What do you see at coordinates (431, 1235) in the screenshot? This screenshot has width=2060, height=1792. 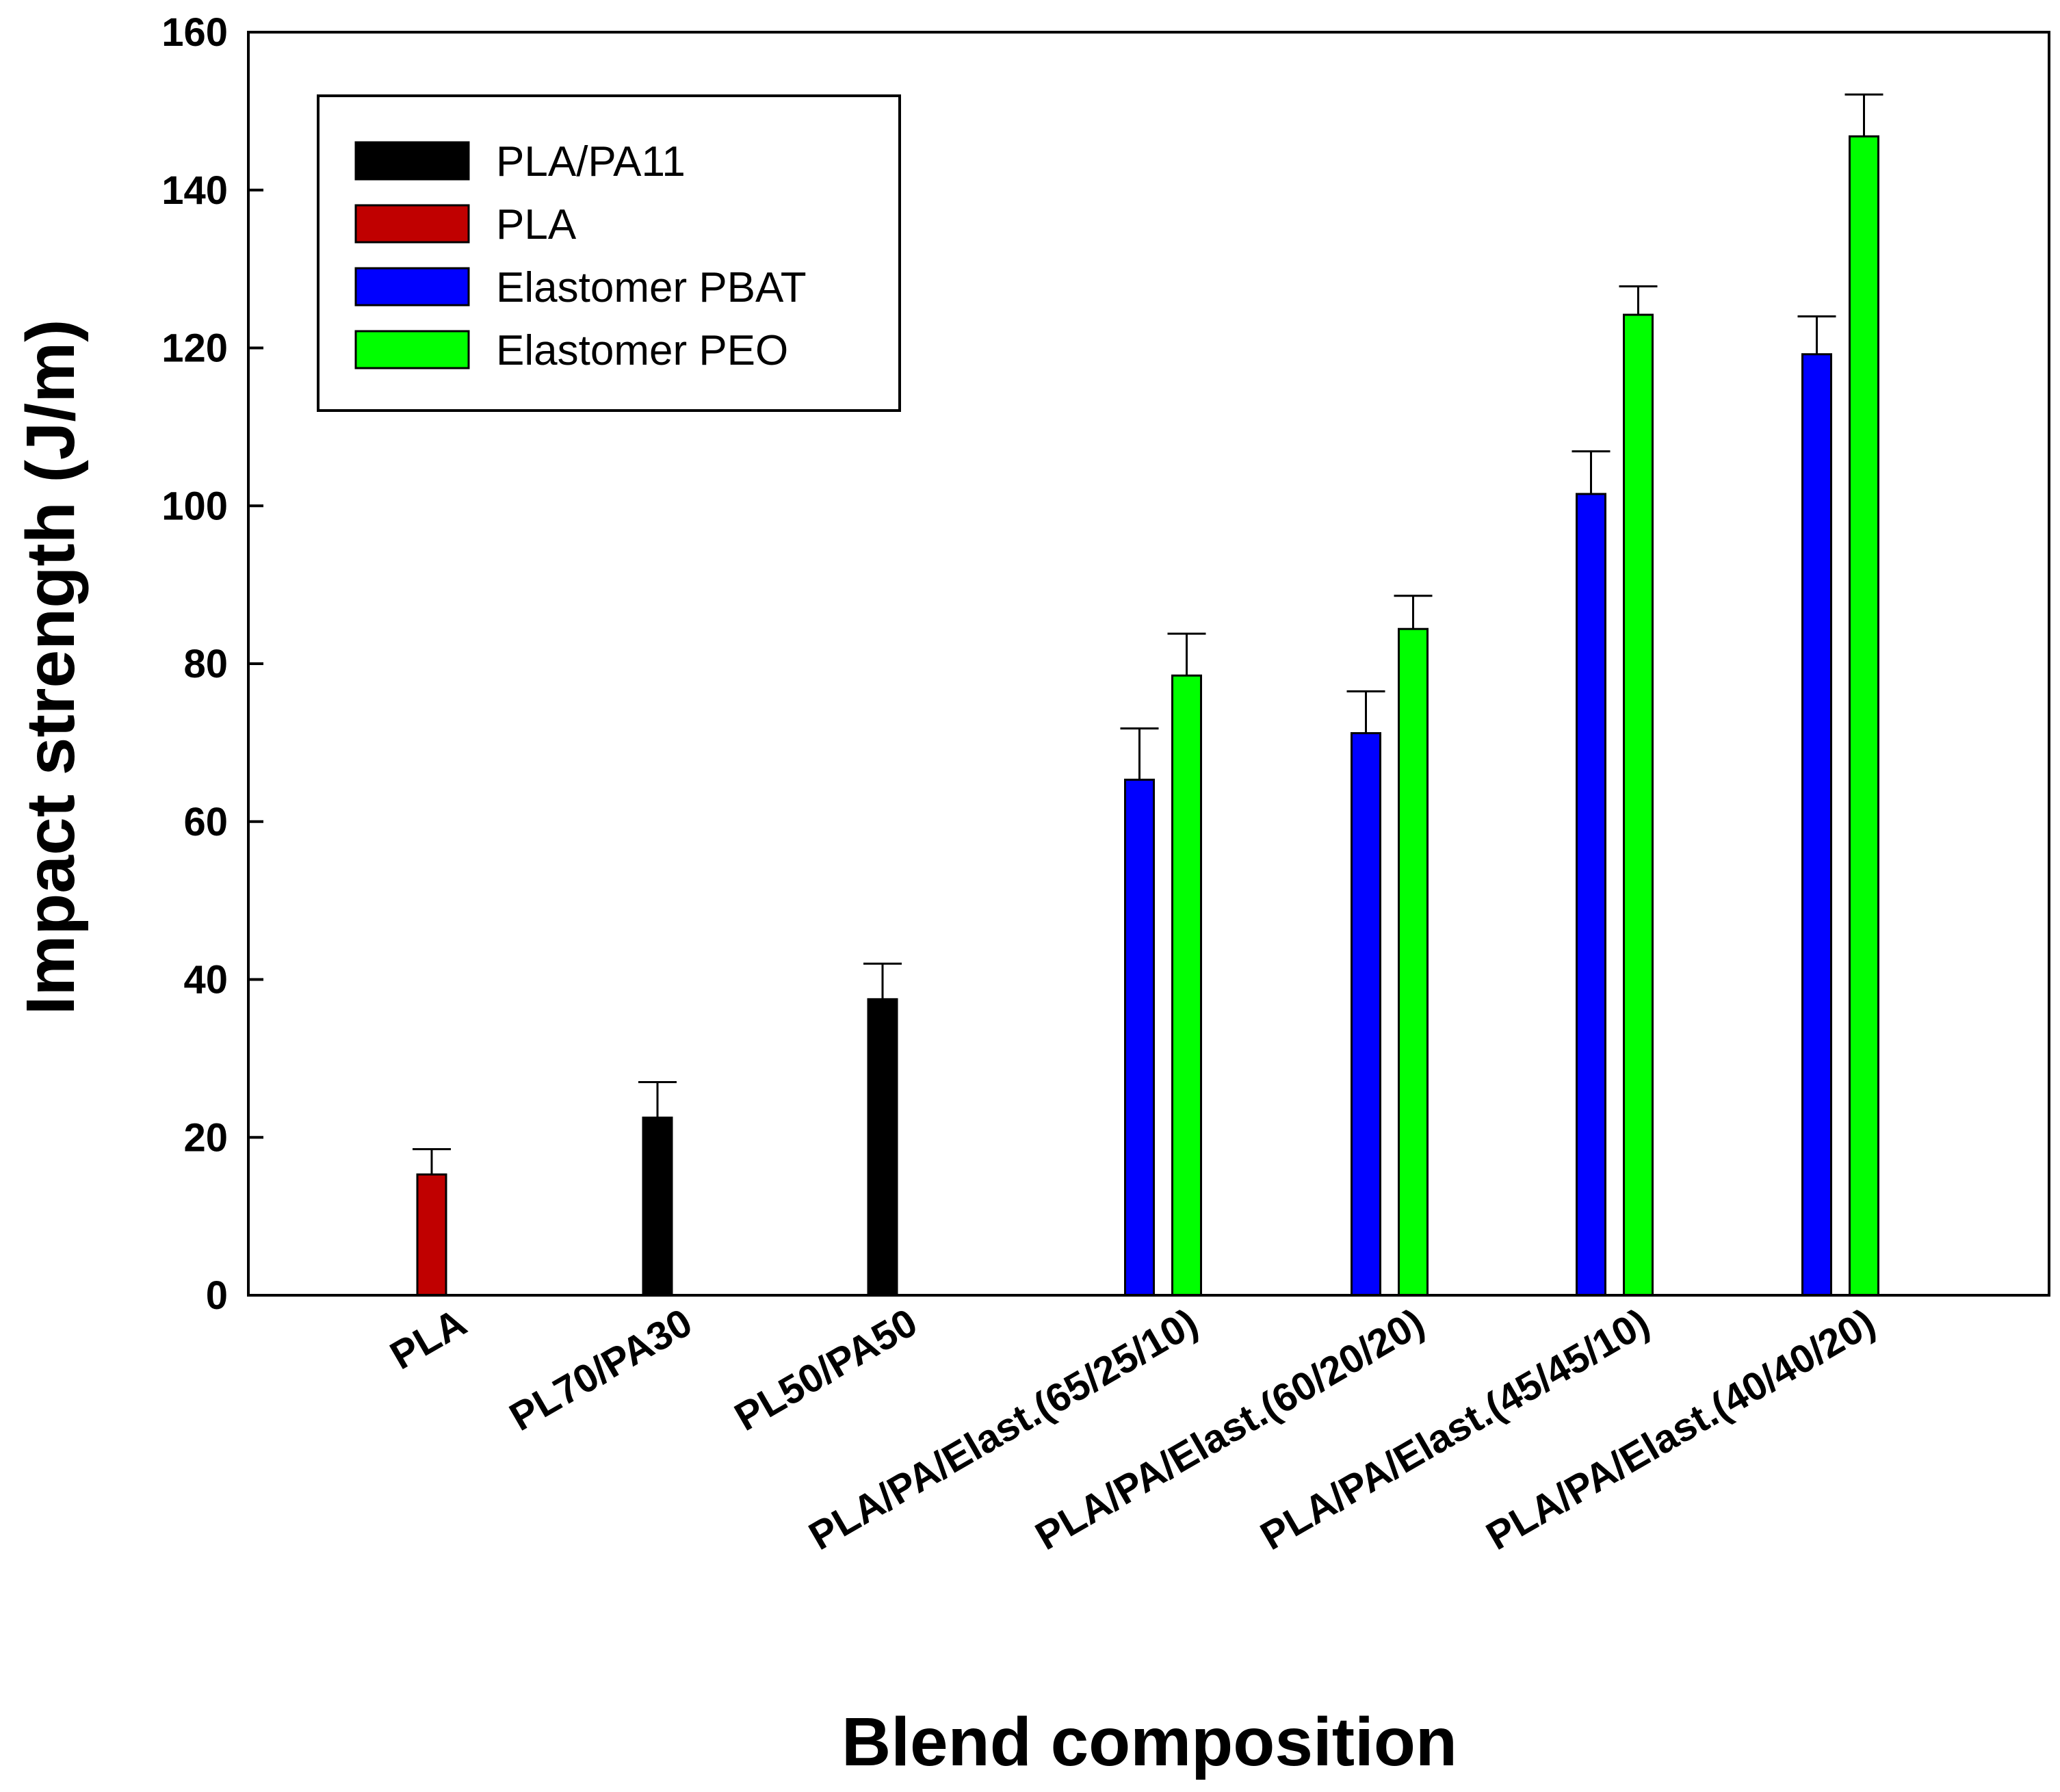 I see `bar-pla` at bounding box center [431, 1235].